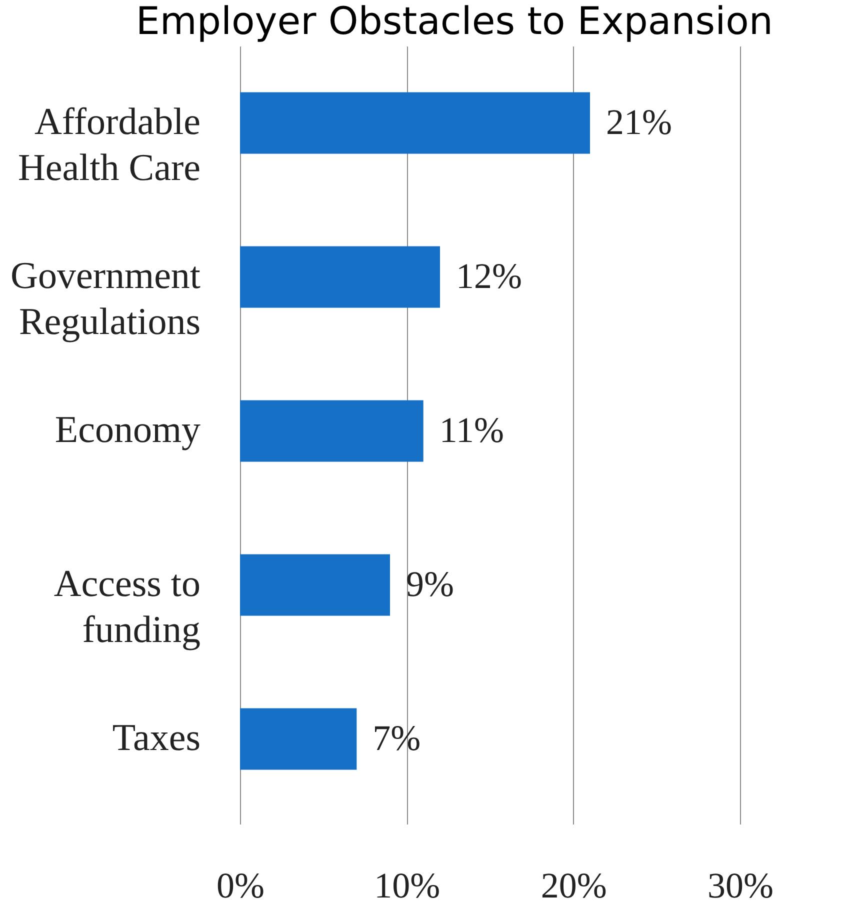 This screenshot has width=861, height=922. What do you see at coordinates (471, 430) in the screenshot?
I see `data-label: 11%` at bounding box center [471, 430].